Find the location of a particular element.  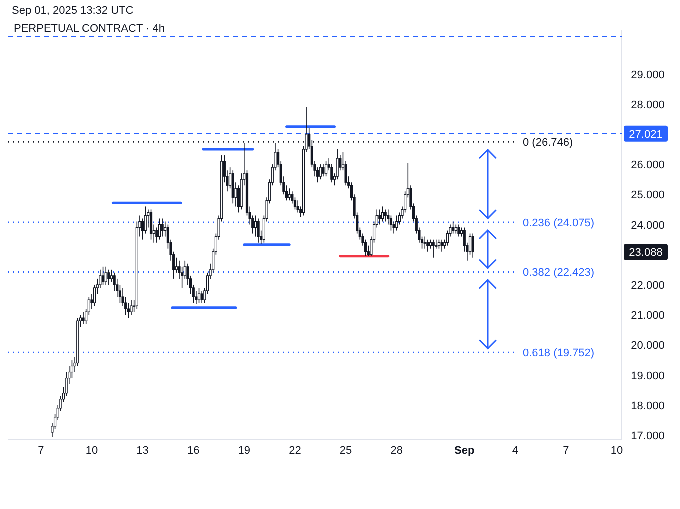

chart-subtitle: Sep 01, 2025 13:32 UTC is located at coordinates (73, 11).